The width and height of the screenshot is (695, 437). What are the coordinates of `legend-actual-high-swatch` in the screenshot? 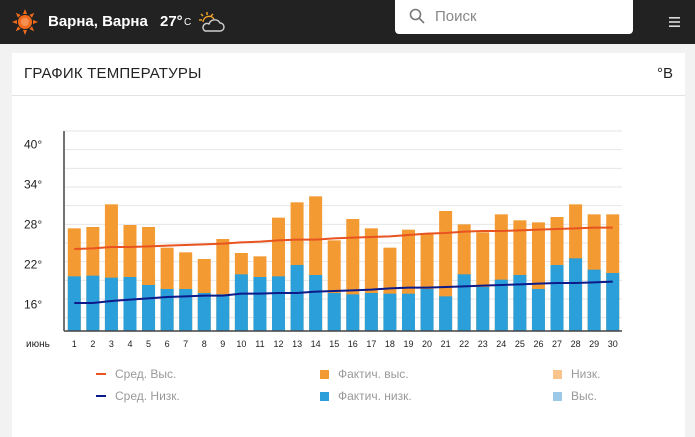 It's located at (324, 374).